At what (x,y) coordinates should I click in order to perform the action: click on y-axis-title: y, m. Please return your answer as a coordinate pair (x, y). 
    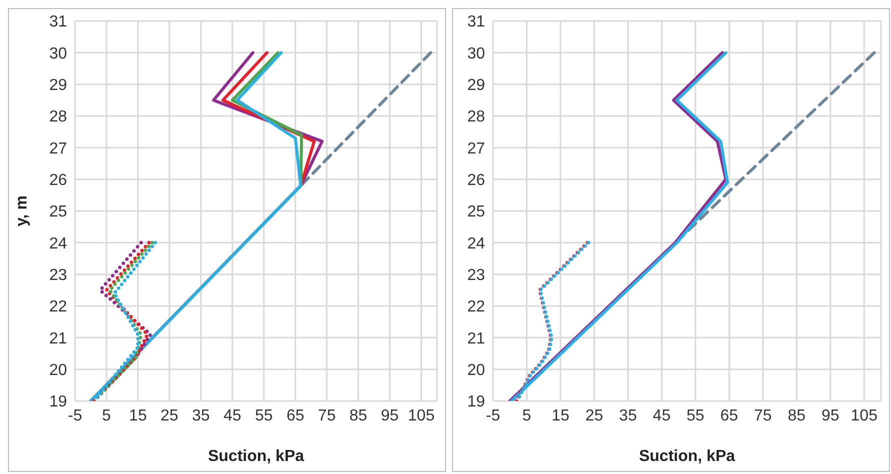
    Looking at the image, I should click on (22, 211).